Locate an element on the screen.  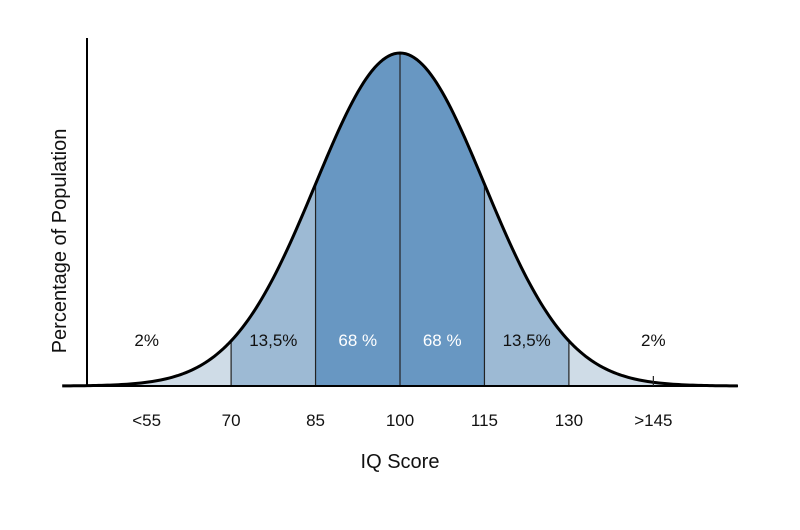
x-tick-label-115: 115 is located at coordinates (484, 420).